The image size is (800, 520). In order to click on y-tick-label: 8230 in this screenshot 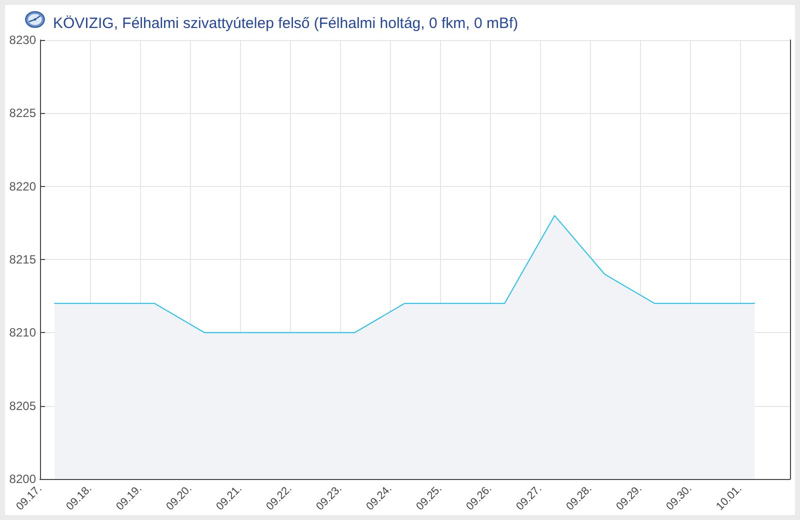, I will do `click(22, 40)`.